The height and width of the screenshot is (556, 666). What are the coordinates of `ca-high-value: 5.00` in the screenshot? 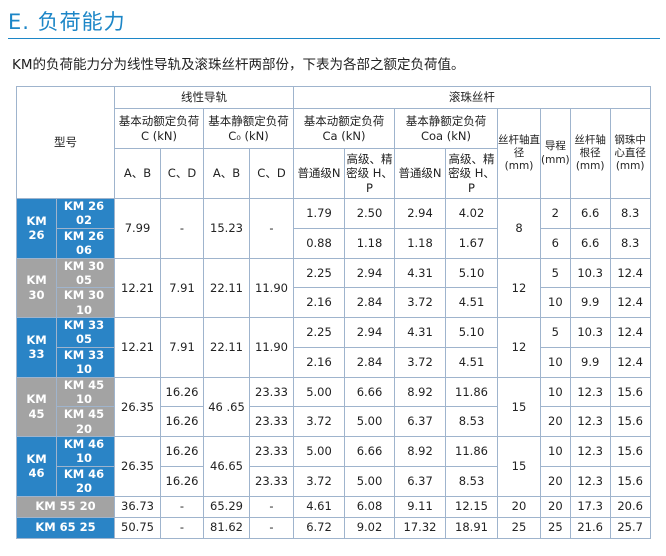 It's located at (369, 481).